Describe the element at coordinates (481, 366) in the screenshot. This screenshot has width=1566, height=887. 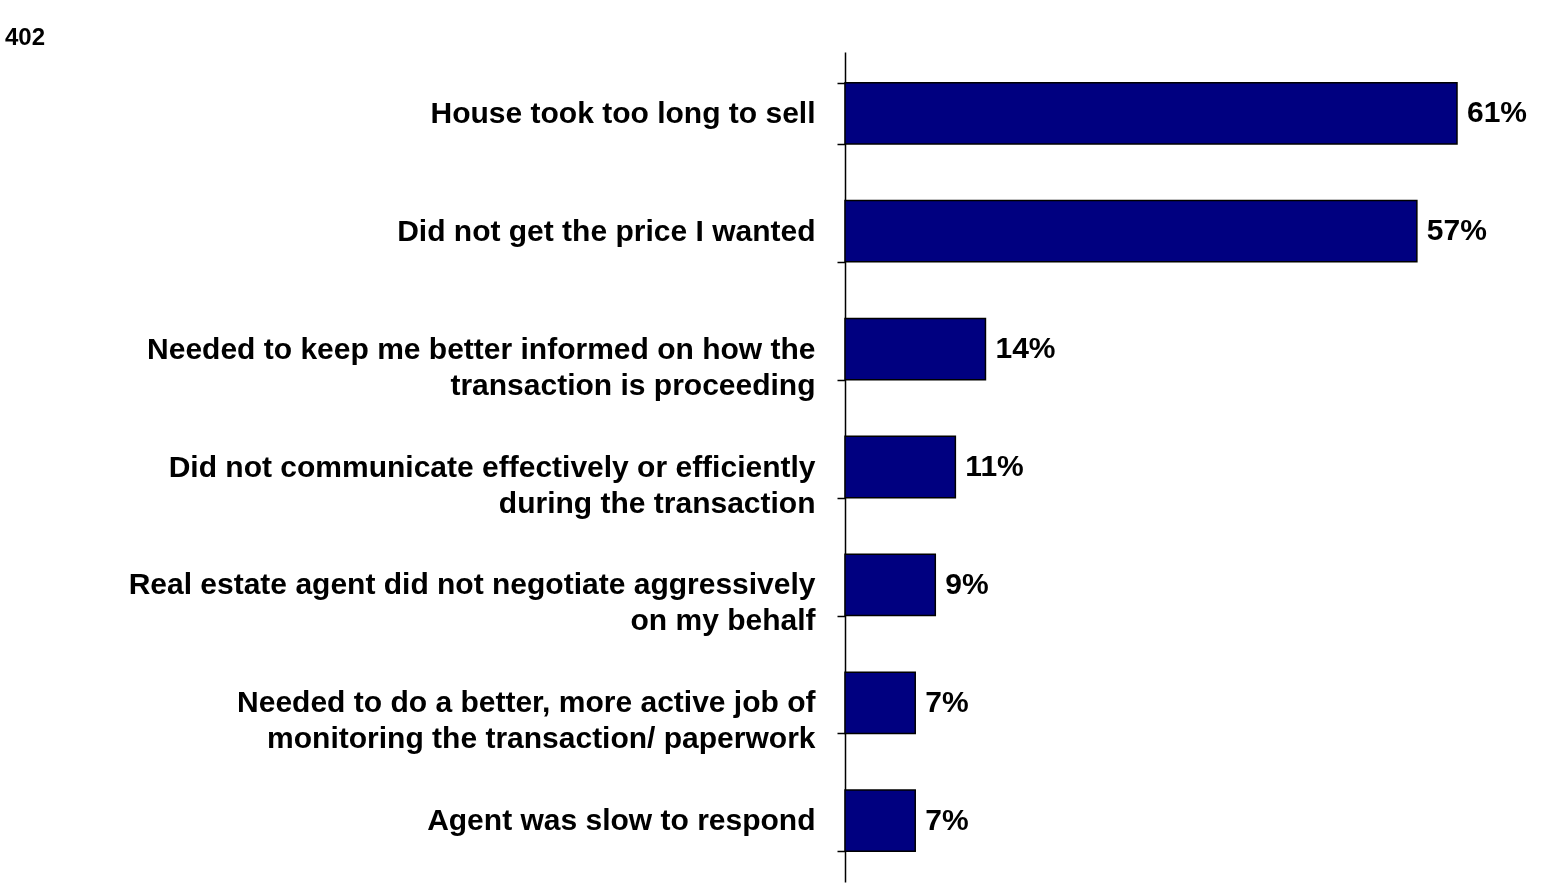
I see `y-tick-label: Needed to keep me better informed on how the transaction is proceeding` at that location.